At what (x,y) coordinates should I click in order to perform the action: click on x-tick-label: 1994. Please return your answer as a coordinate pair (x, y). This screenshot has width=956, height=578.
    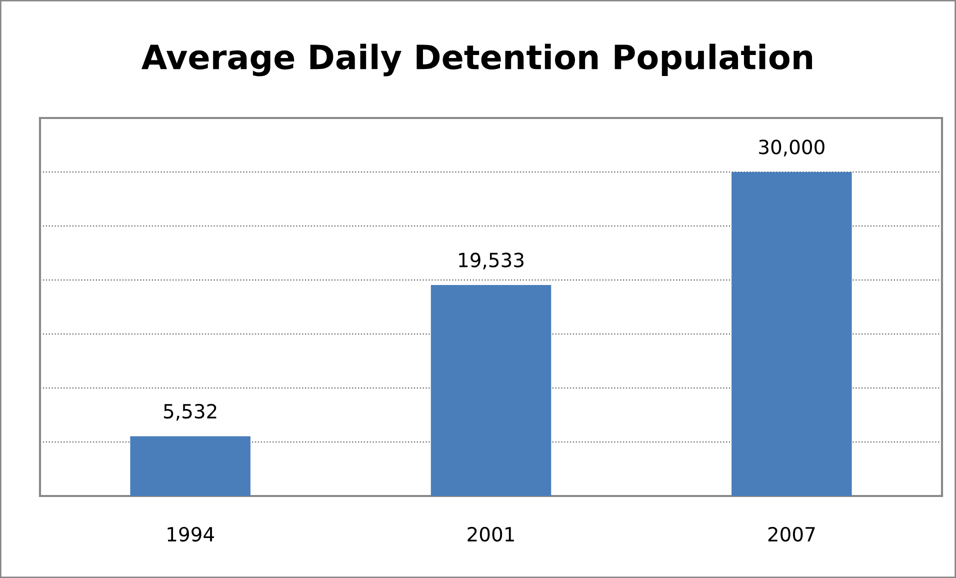
    Looking at the image, I should click on (191, 534).